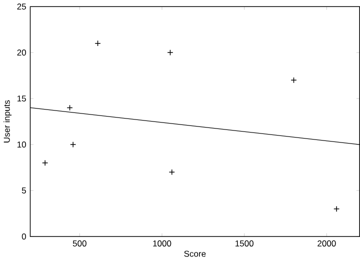  I want to click on y-axis-title: User inputs, so click(8, 121).